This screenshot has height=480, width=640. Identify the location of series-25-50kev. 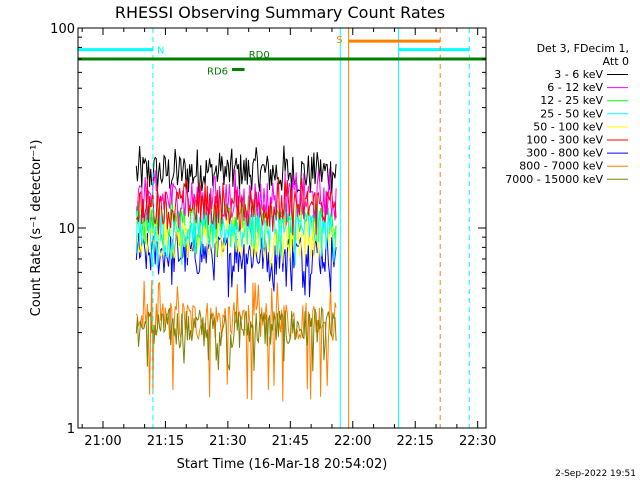
(236, 236).